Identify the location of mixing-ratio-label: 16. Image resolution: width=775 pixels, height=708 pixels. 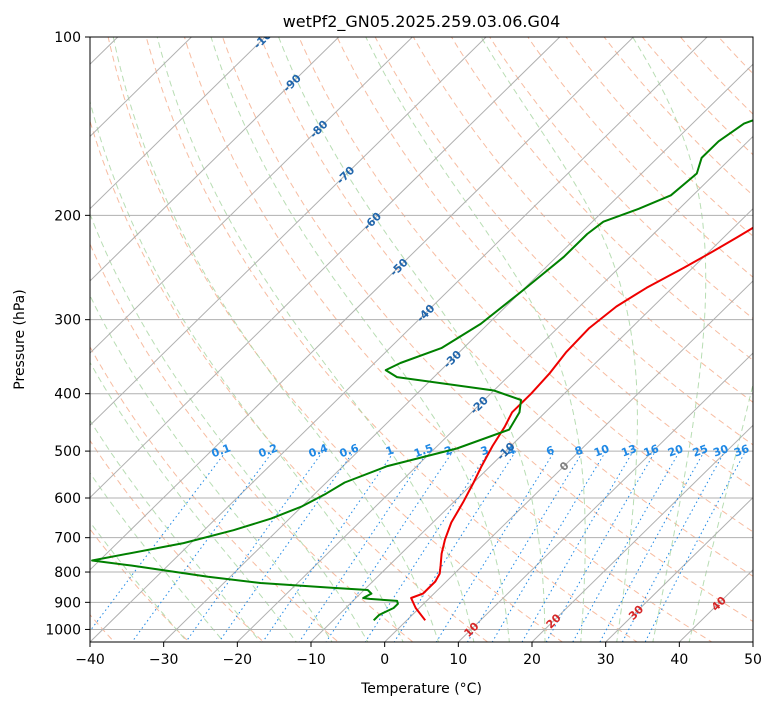
(651, 451).